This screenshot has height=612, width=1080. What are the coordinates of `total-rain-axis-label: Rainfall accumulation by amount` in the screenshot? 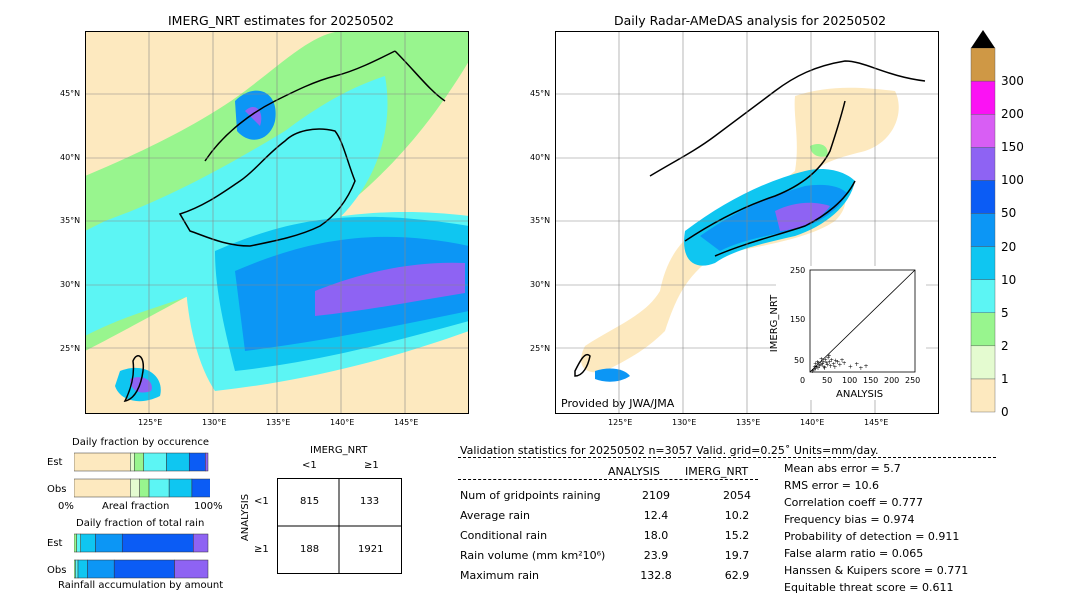 It's located at (141, 585).